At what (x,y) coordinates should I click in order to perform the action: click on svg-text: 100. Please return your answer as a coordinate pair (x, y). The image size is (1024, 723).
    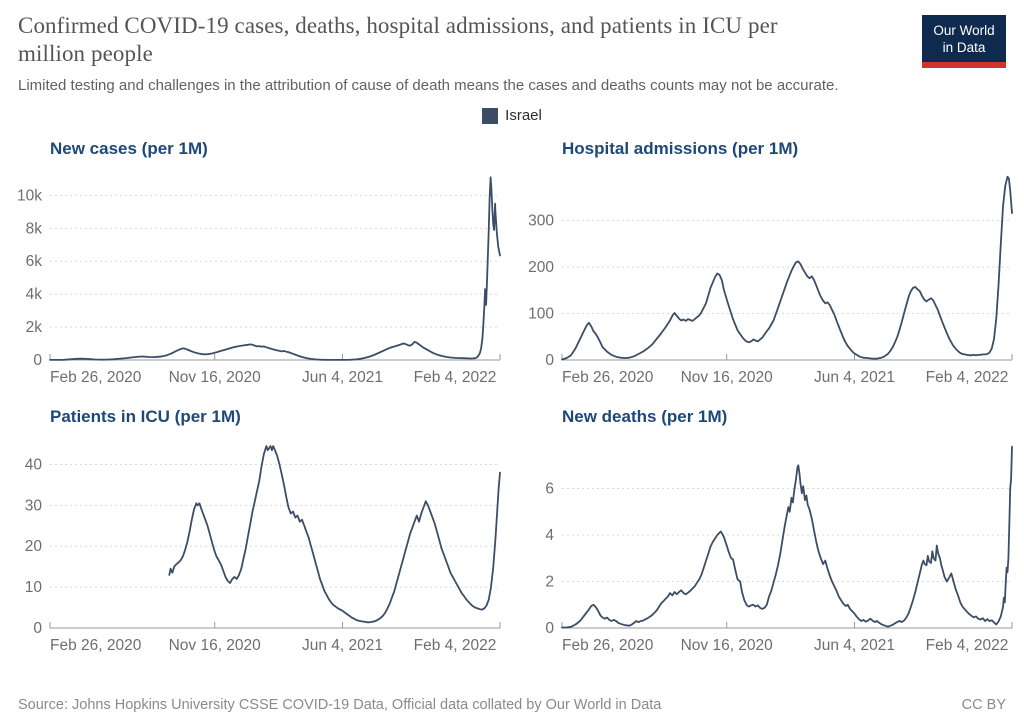
    Looking at the image, I should click on (541, 314).